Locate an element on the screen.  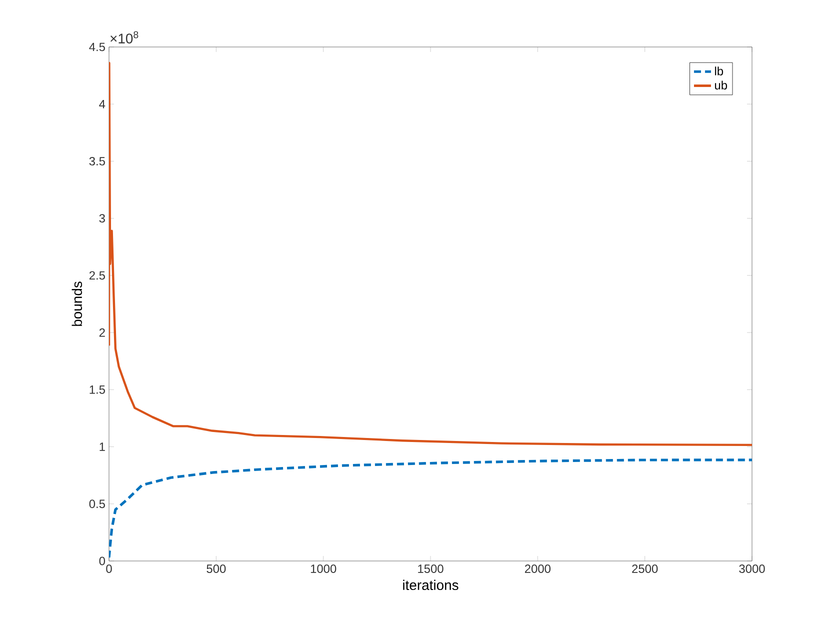
legend-label: lb is located at coordinates (719, 71).